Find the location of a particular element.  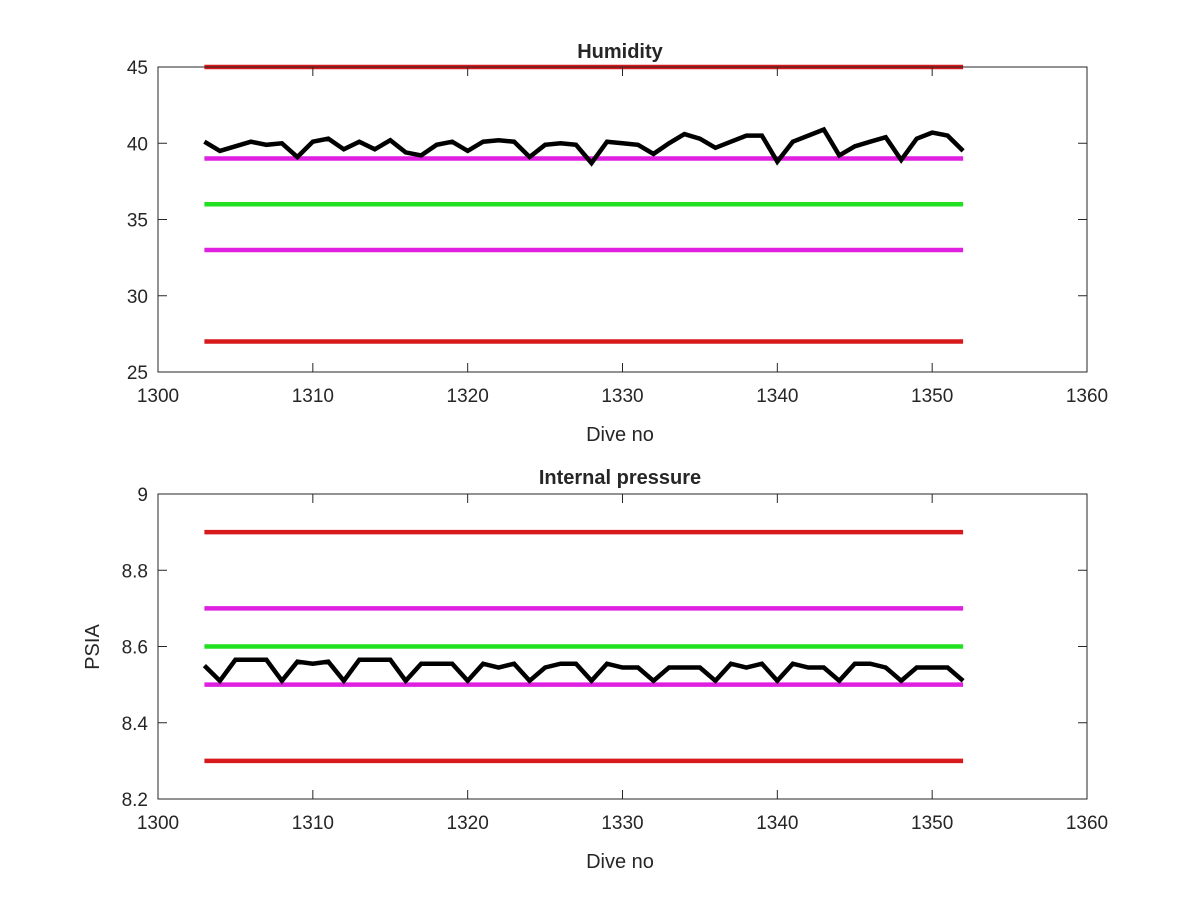

y-tick-label: 8.6 is located at coordinates (135, 648).